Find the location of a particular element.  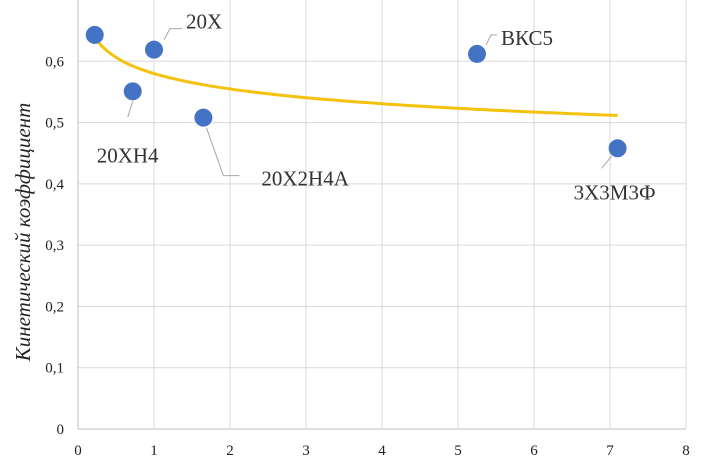

x-tick-labels: 0 1 2 3 4 5 6 7 8 is located at coordinates (382, 451).